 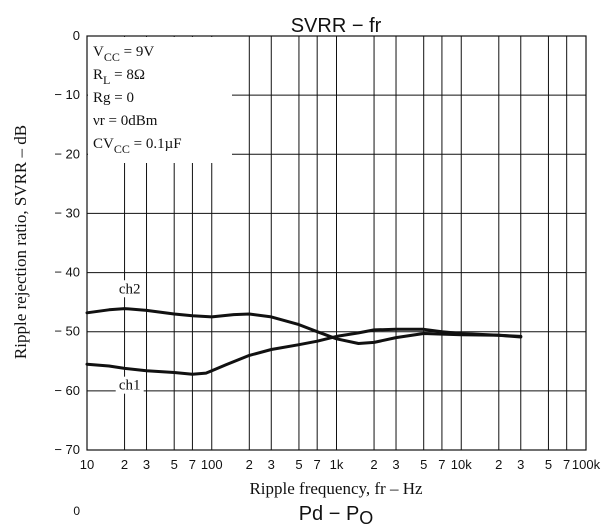 What do you see at coordinates (304, 326) in the screenshot?
I see `series-line-ch2` at bounding box center [304, 326].